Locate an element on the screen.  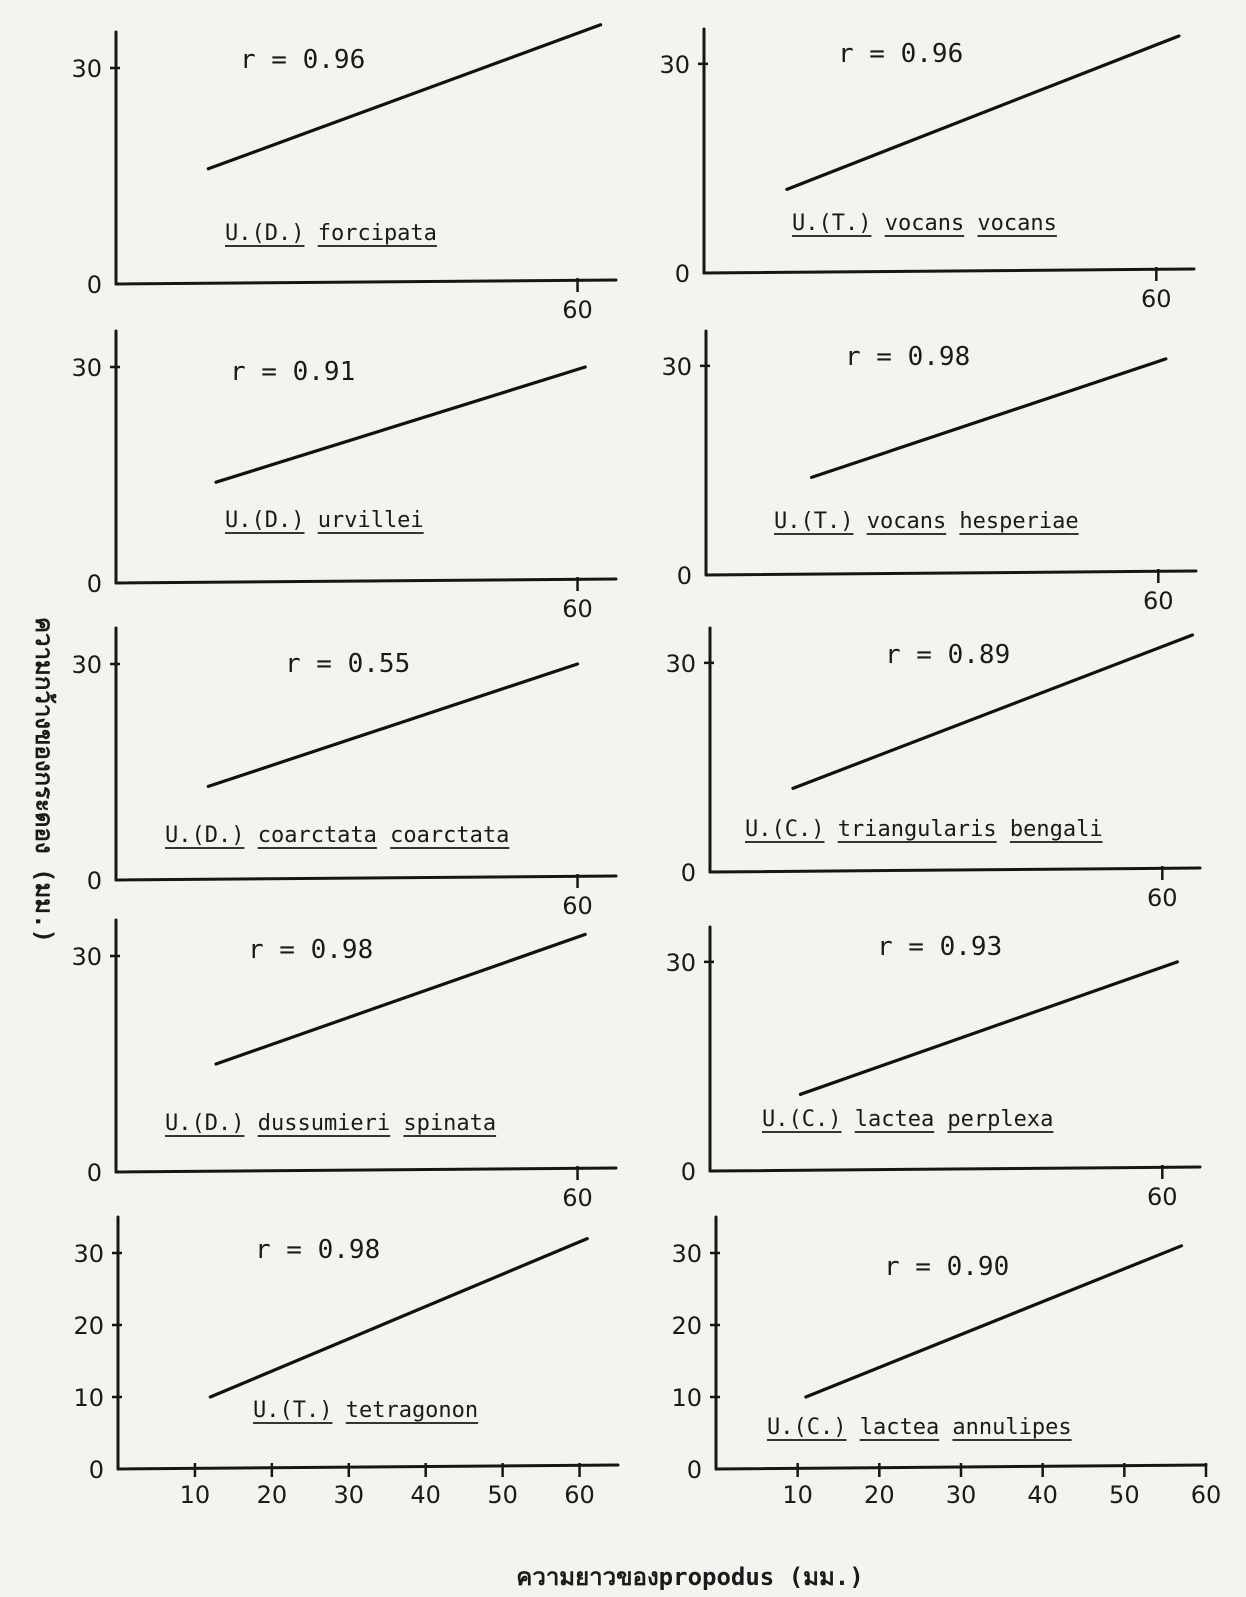
chart-panel-4: 0 30 60 r = 0.98 U.(T.) vocans hesperiae is located at coordinates (929, 472).